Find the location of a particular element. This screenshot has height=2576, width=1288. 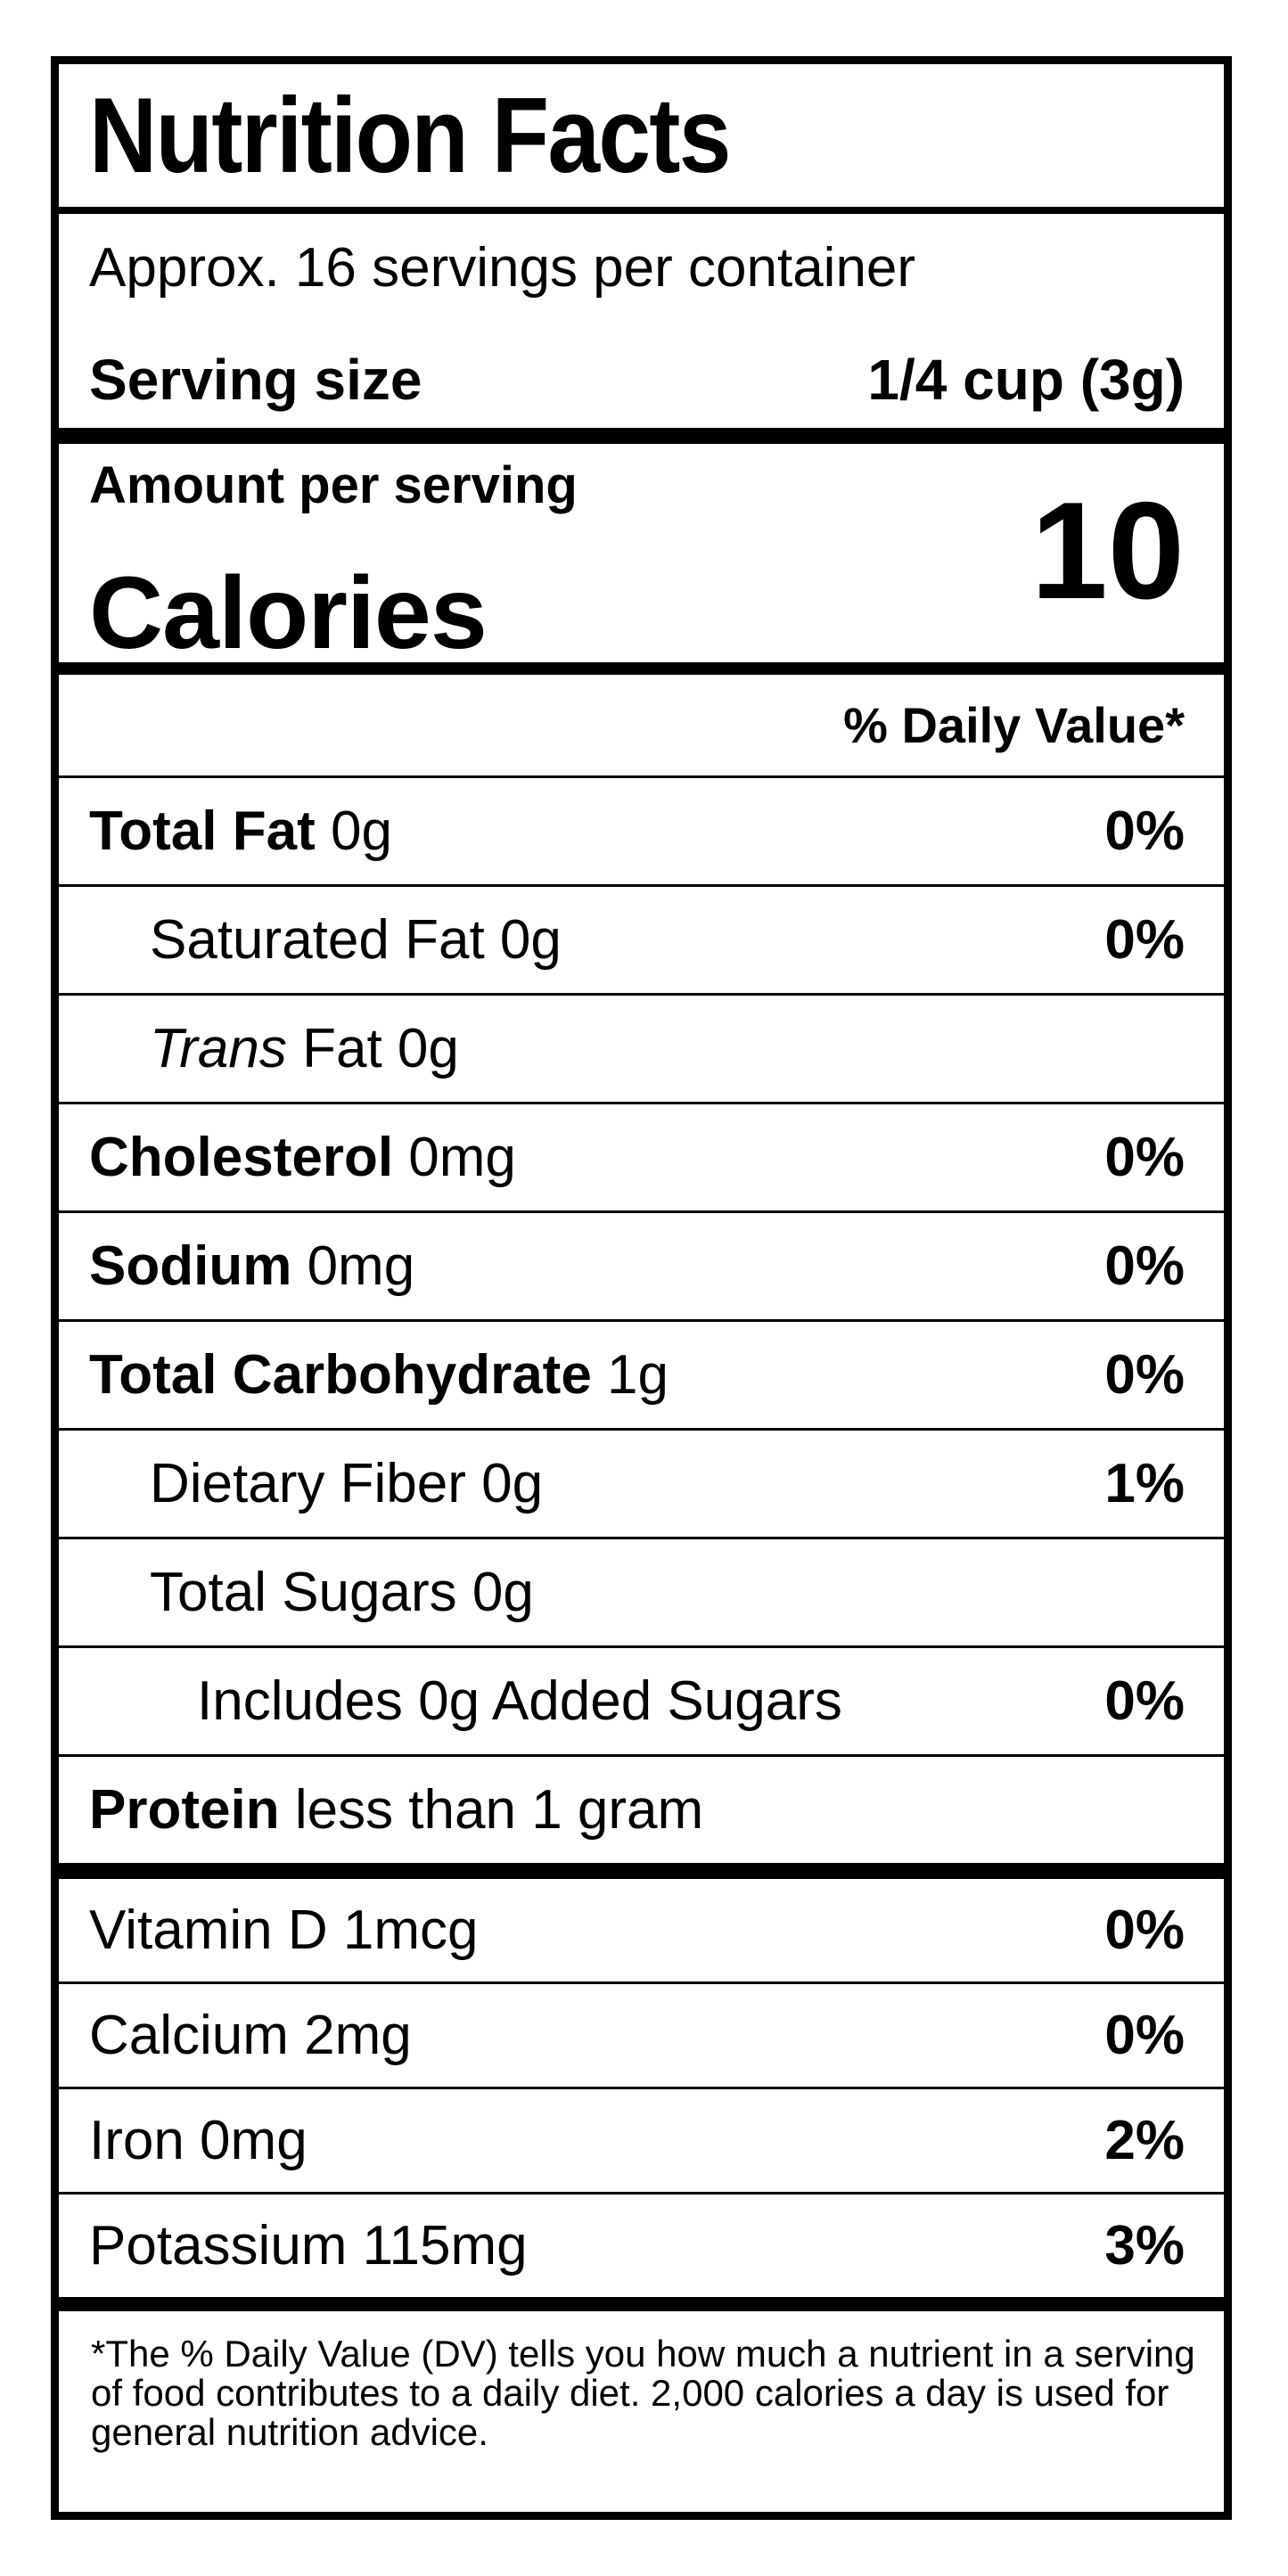

footnote-line: general nutrition advice. is located at coordinates (289, 2432).